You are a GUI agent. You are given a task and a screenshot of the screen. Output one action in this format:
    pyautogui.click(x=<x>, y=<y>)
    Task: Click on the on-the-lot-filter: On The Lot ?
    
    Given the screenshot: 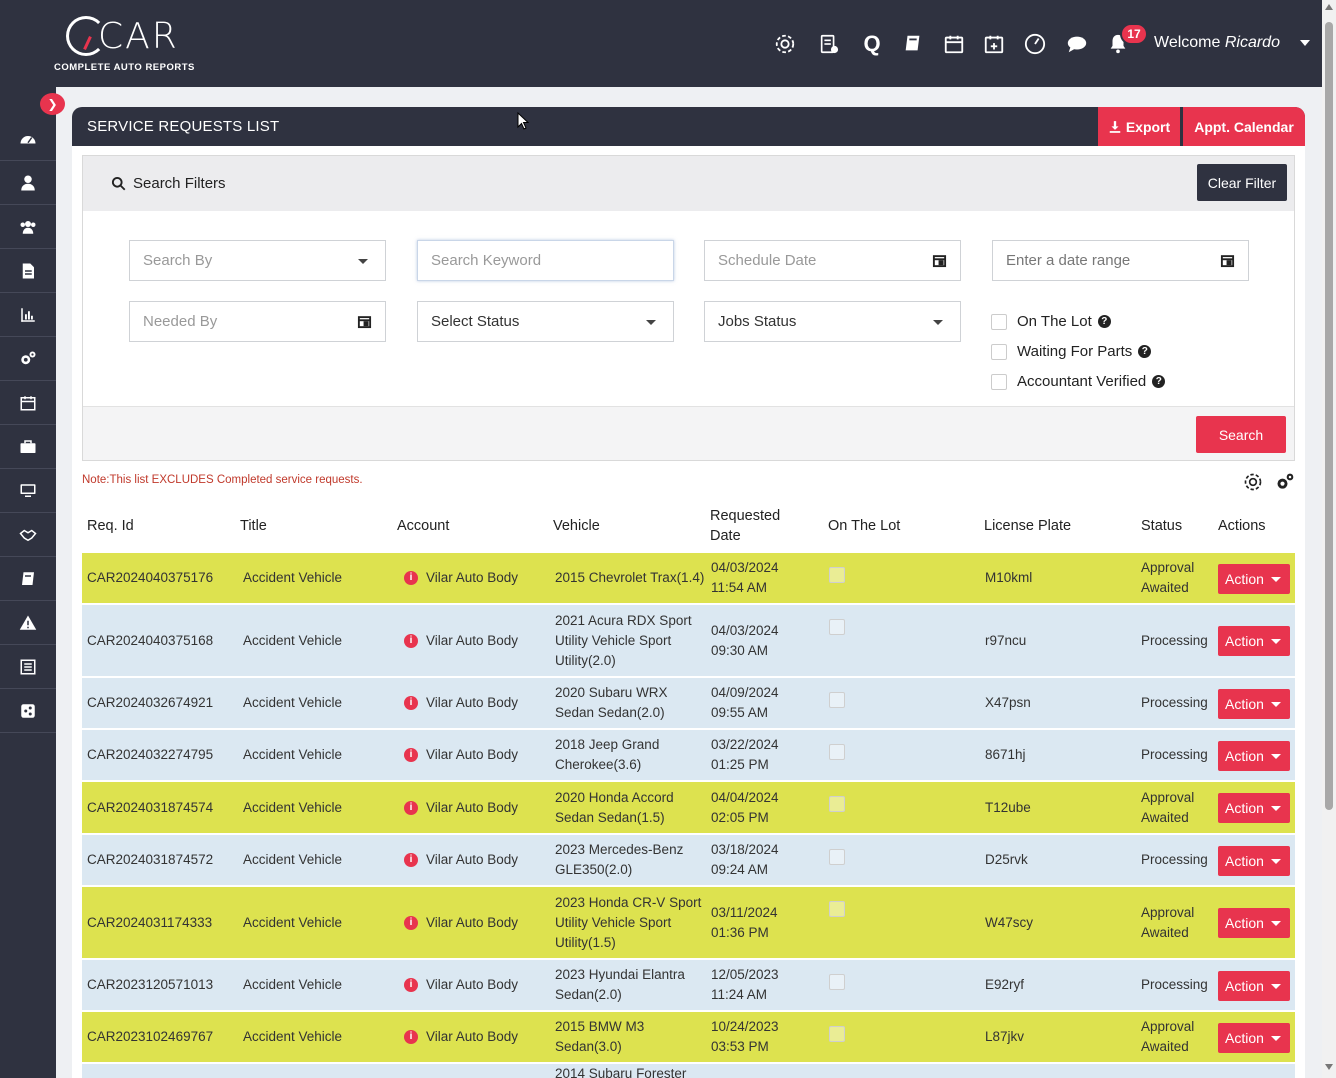 What is the action you would take?
    pyautogui.click(x=1051, y=321)
    